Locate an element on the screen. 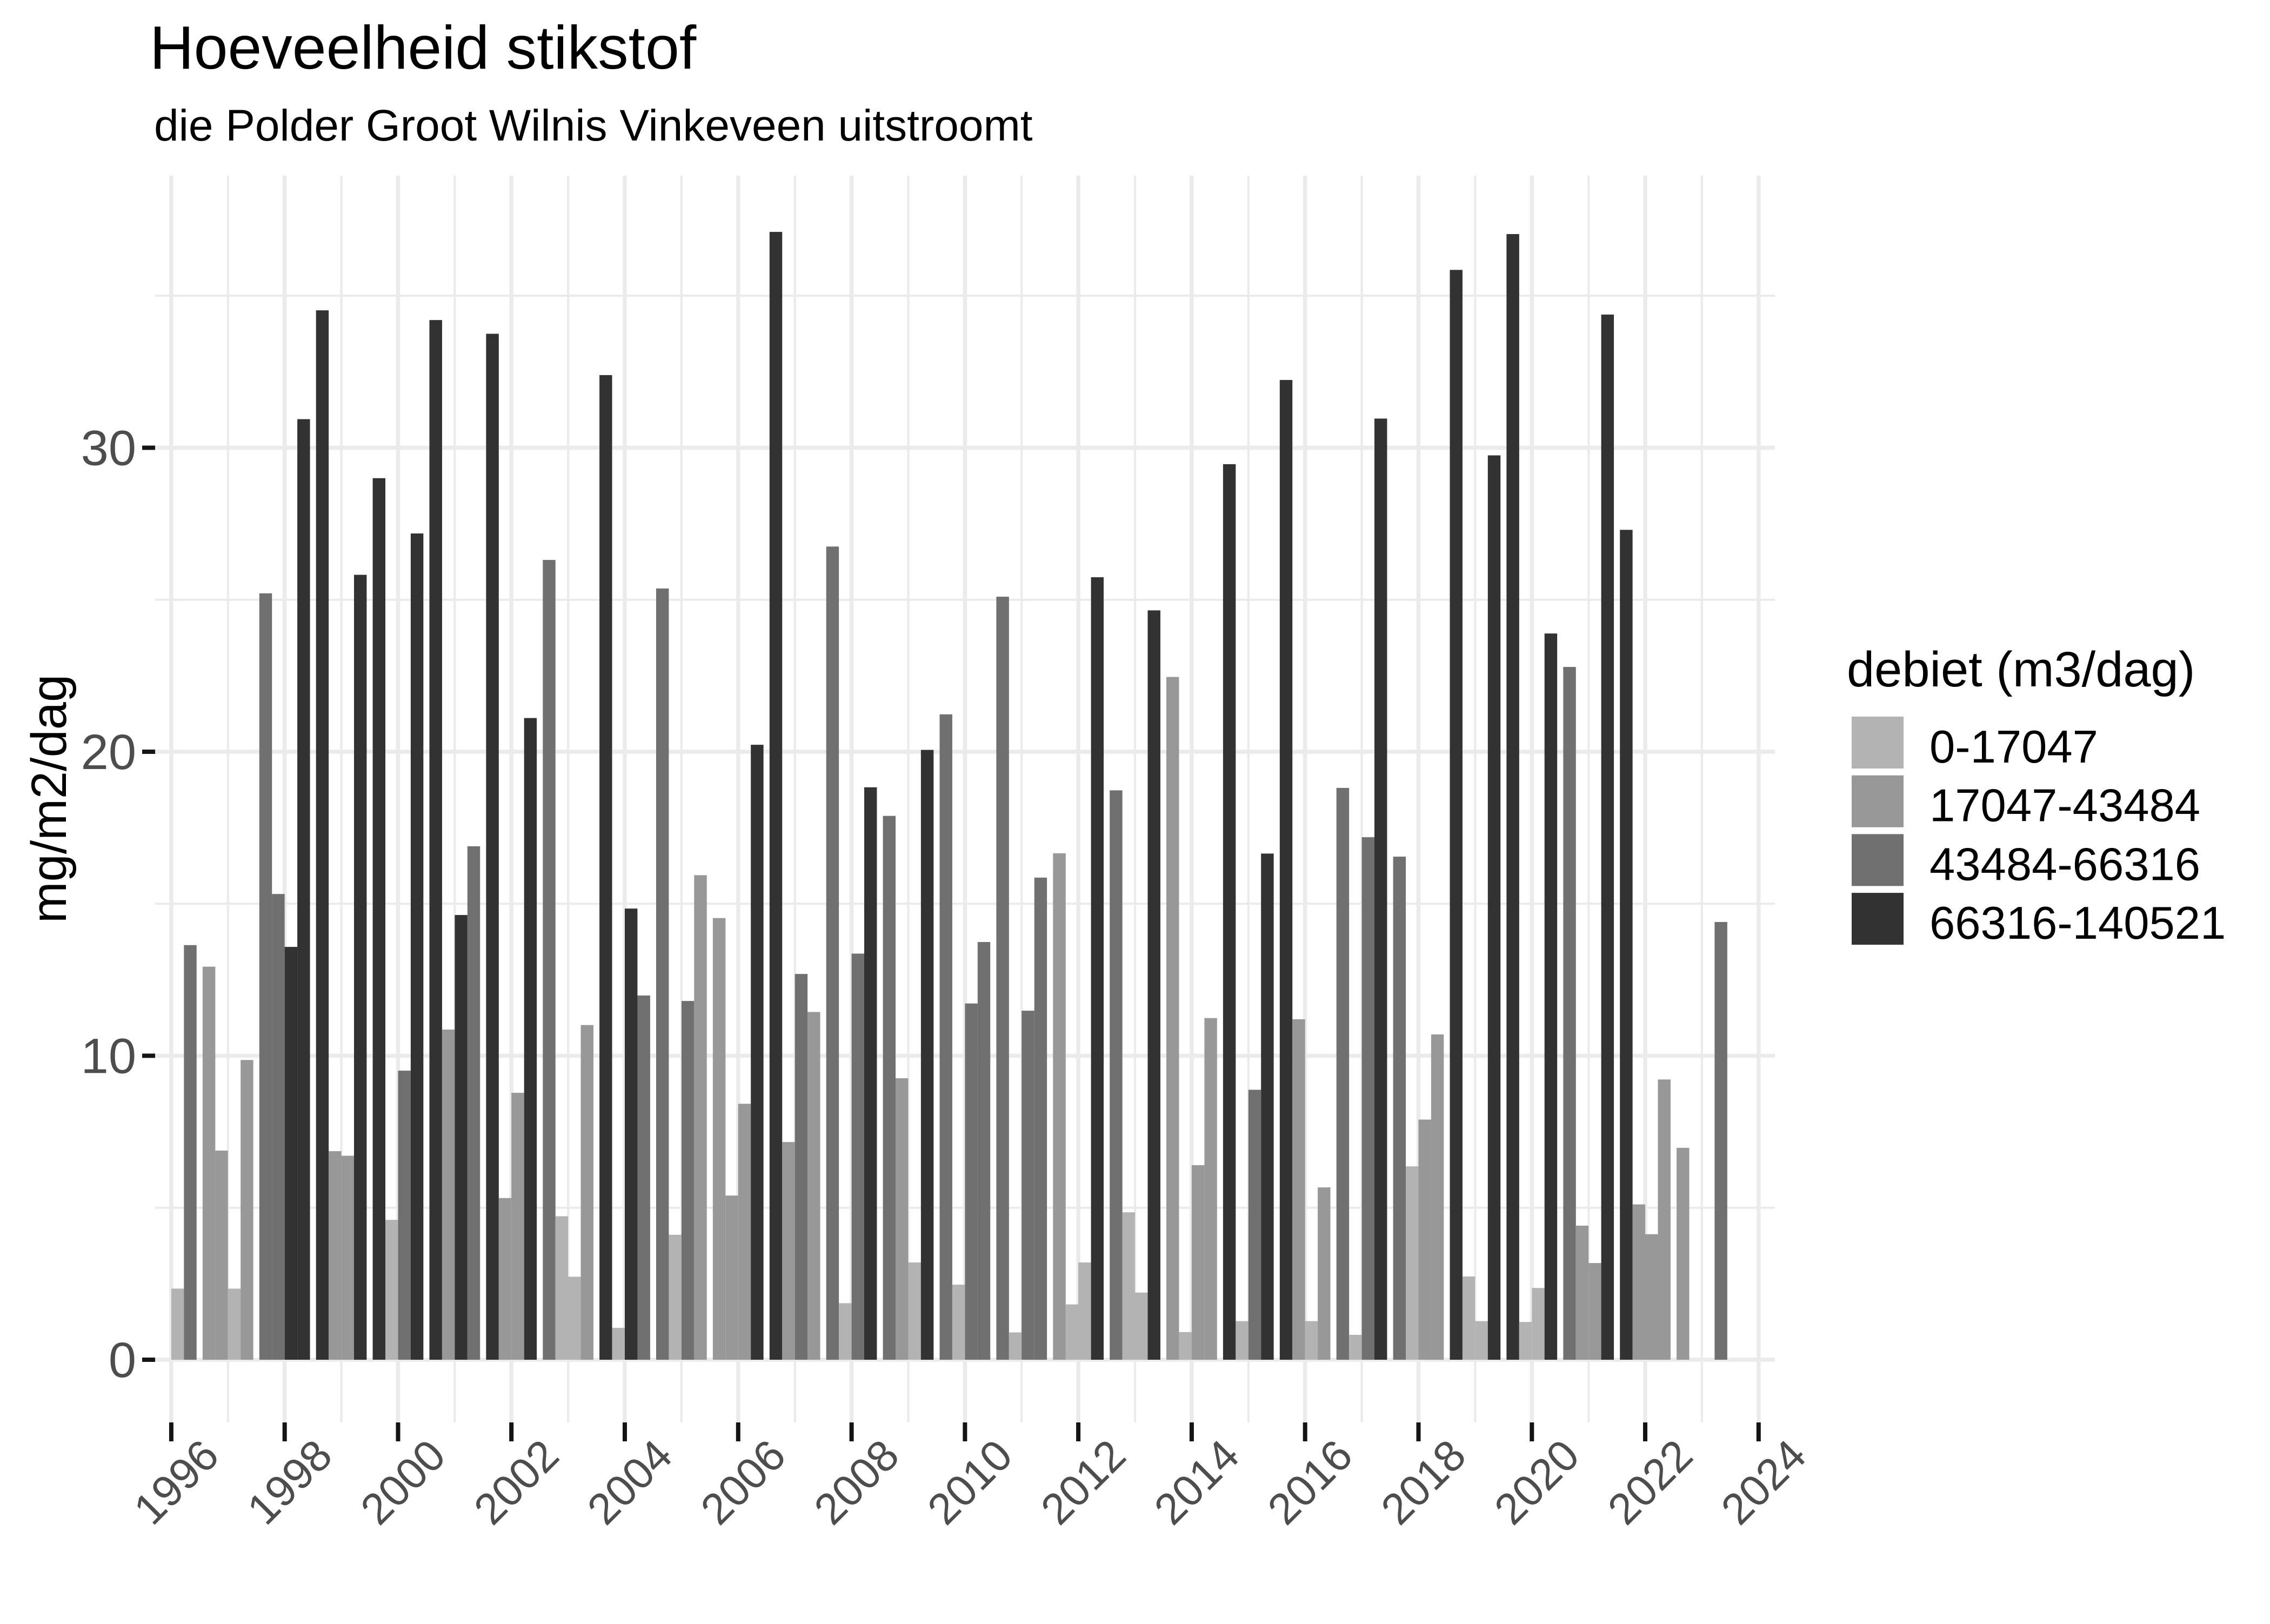 This screenshot has width=2270, height=1624. svg-text: 66316-140521 is located at coordinates (2077, 924).